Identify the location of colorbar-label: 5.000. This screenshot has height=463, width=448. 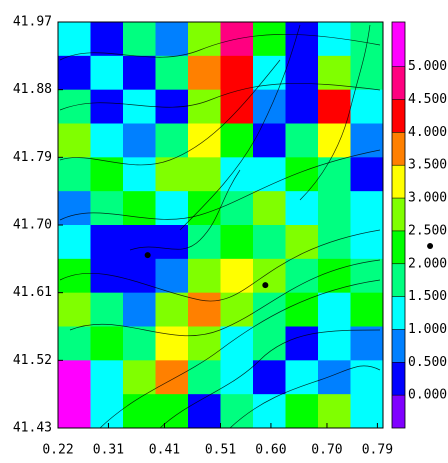
(427, 66).